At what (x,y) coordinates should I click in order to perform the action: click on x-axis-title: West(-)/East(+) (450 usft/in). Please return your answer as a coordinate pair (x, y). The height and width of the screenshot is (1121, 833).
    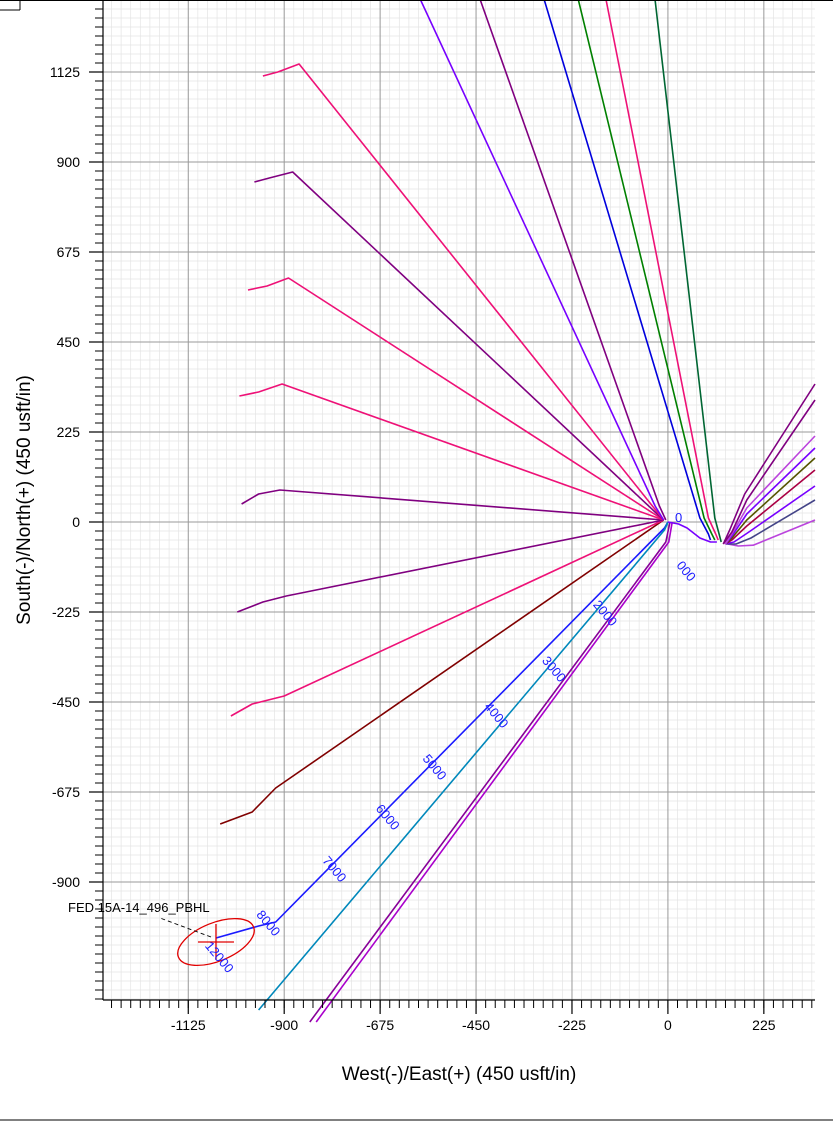
    Looking at the image, I should click on (459, 1074).